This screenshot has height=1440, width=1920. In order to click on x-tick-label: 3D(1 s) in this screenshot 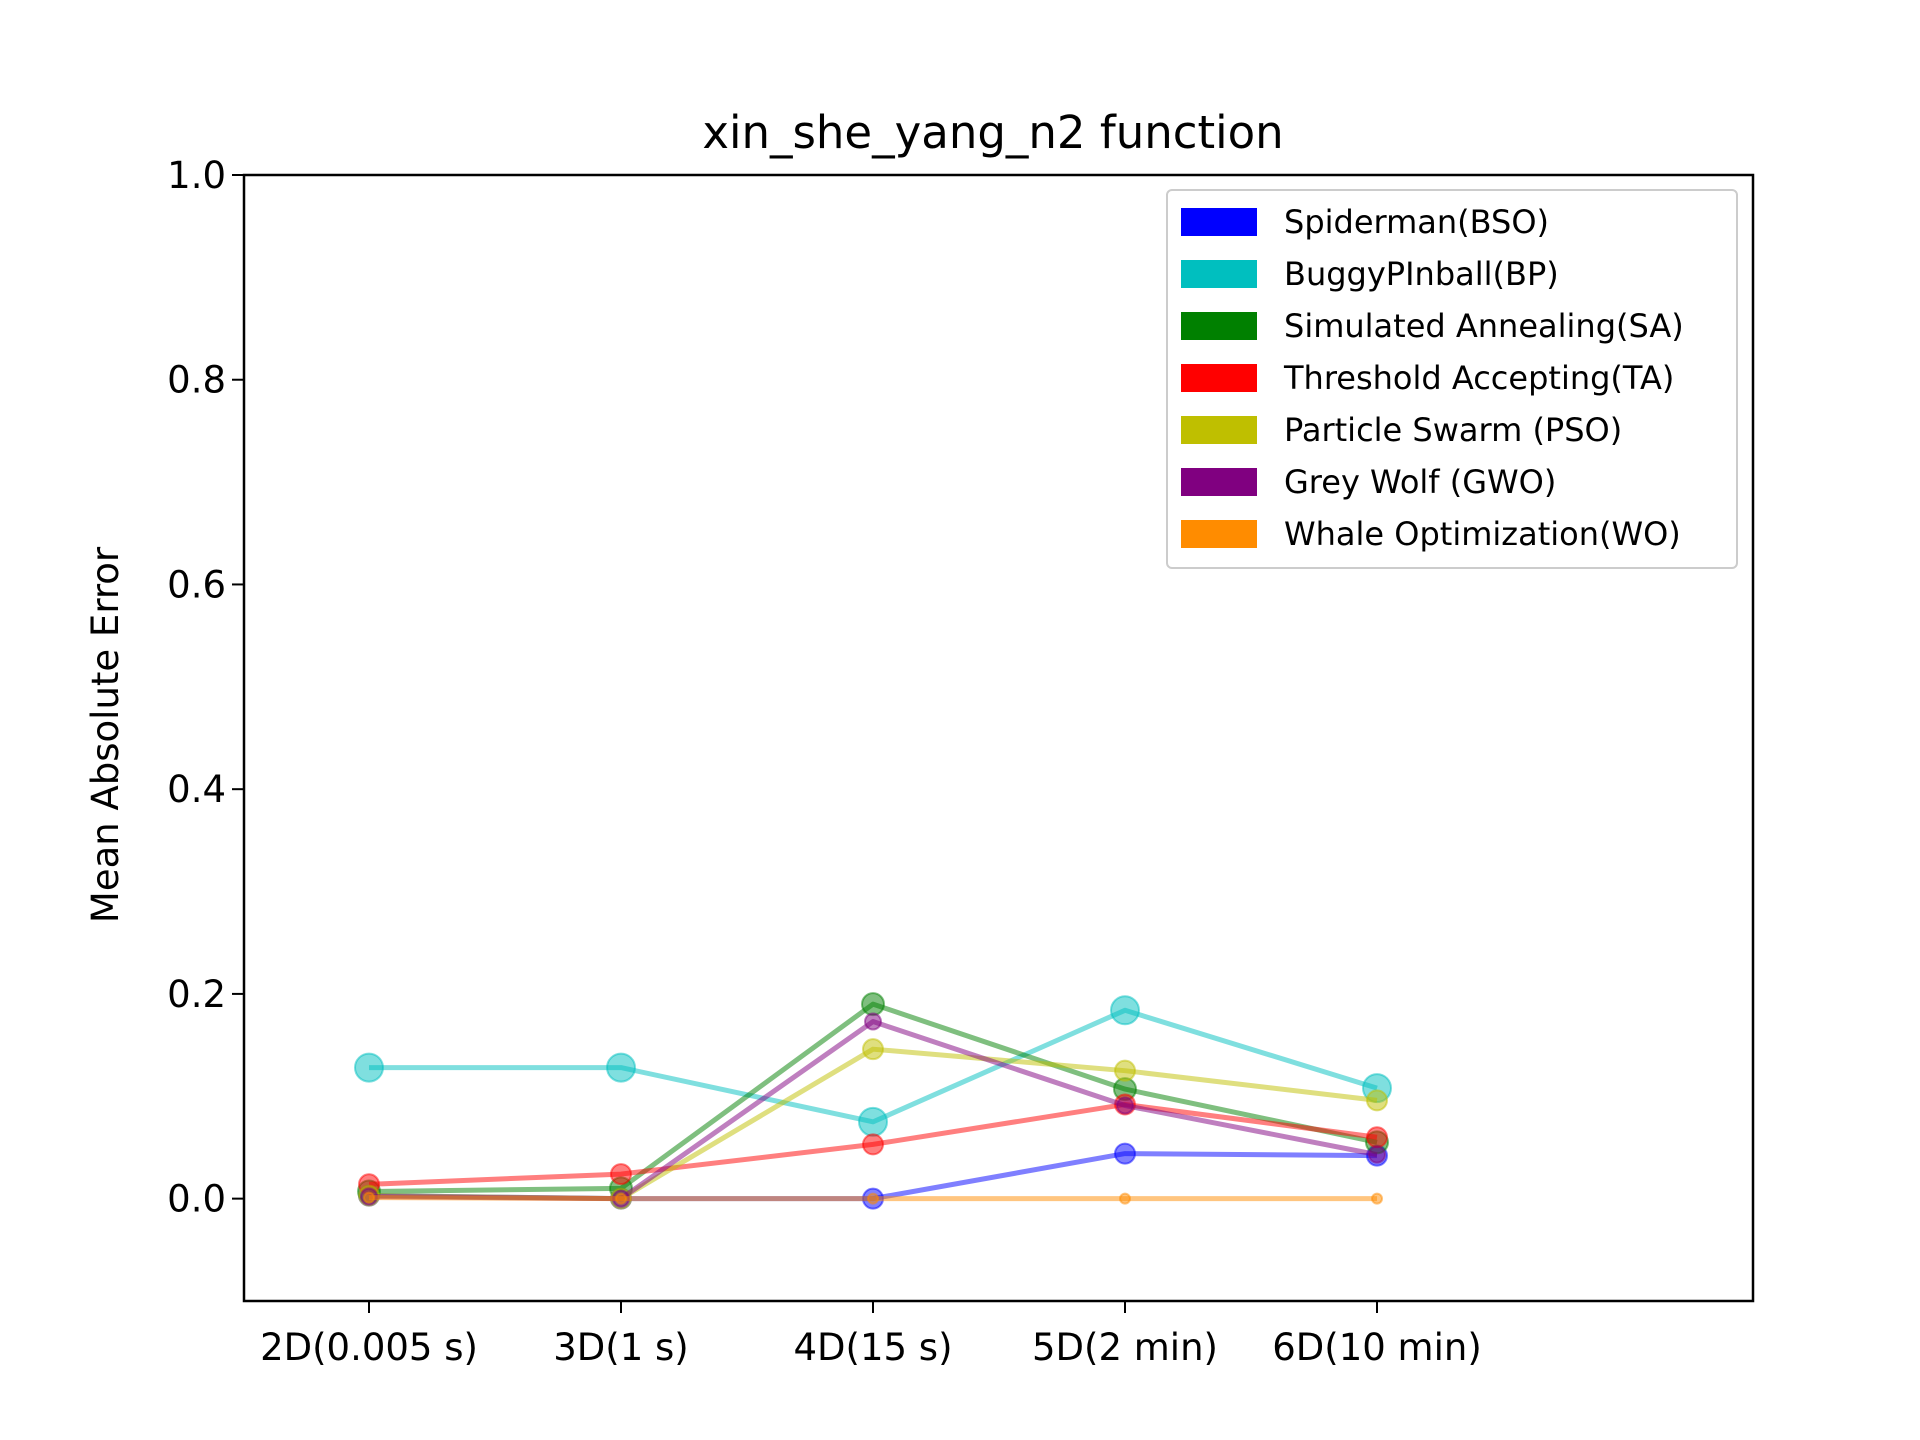, I will do `click(620, 1347)`.